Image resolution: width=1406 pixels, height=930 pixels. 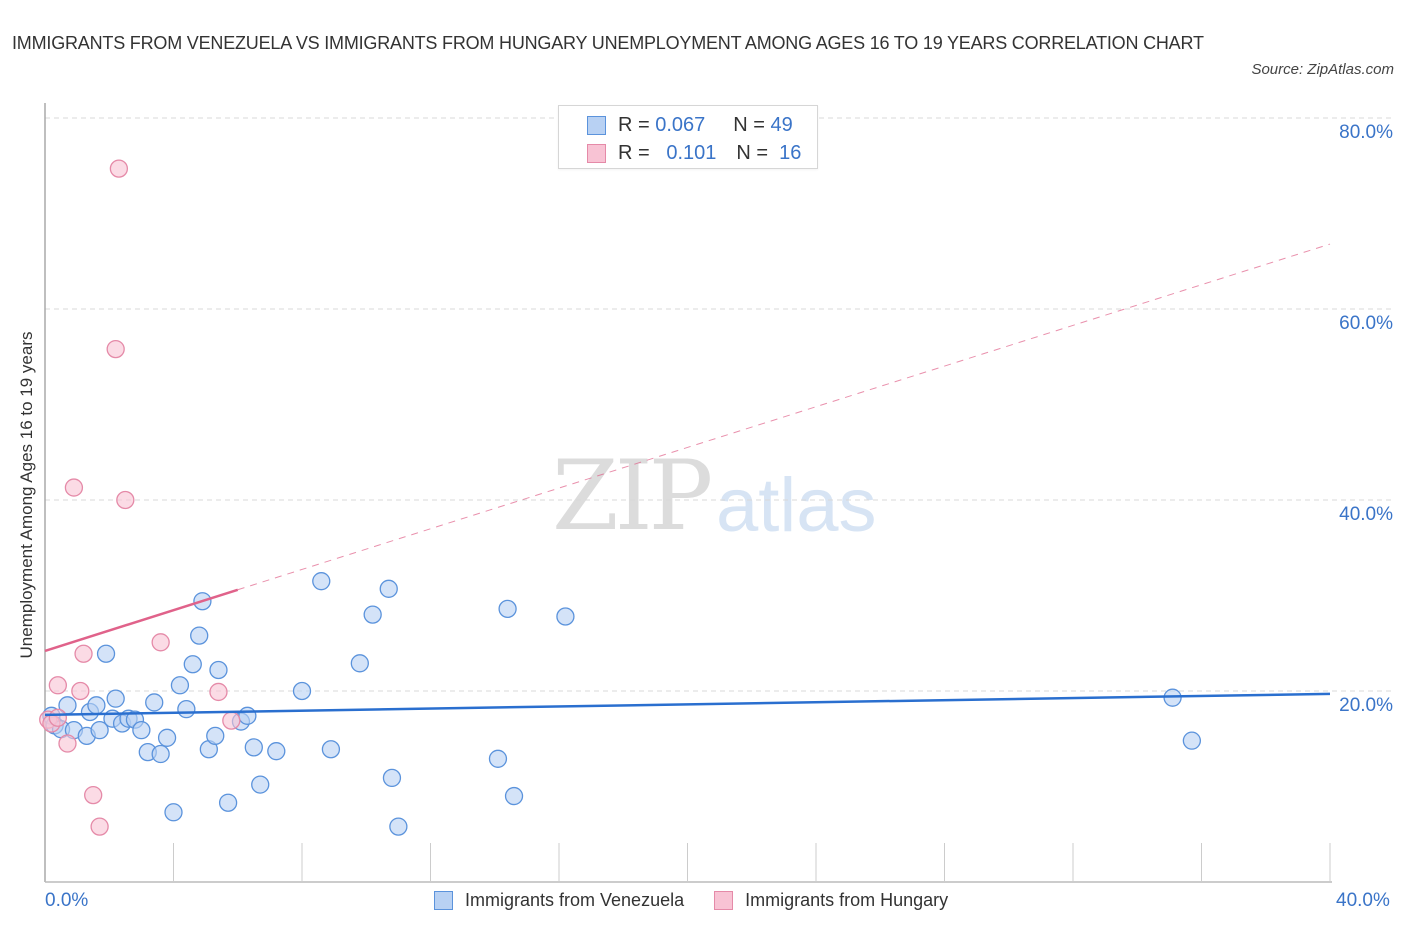 I want to click on legend-row-hungary: R = 0.101 N = 16, so click(x=694, y=153).